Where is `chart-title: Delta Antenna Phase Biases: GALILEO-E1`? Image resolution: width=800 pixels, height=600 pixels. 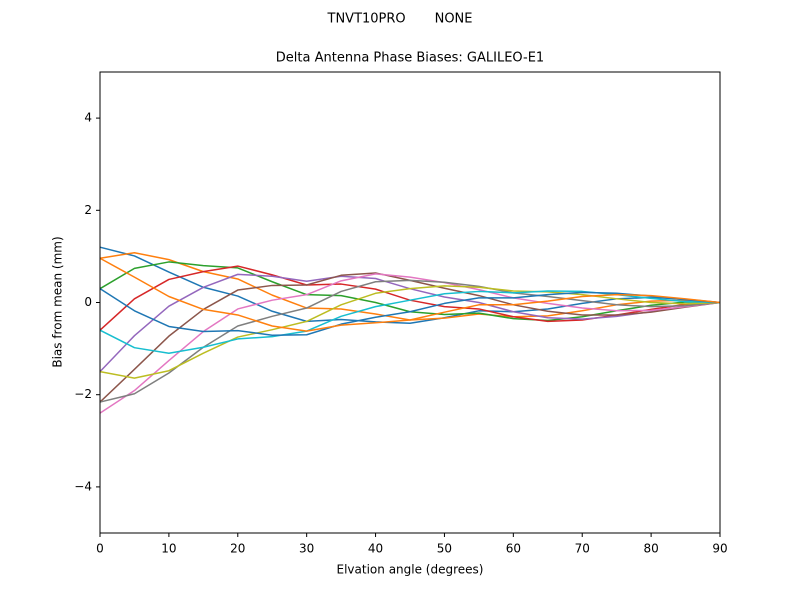 chart-title: Delta Antenna Phase Biases: GALILEO-E1 is located at coordinates (410, 58).